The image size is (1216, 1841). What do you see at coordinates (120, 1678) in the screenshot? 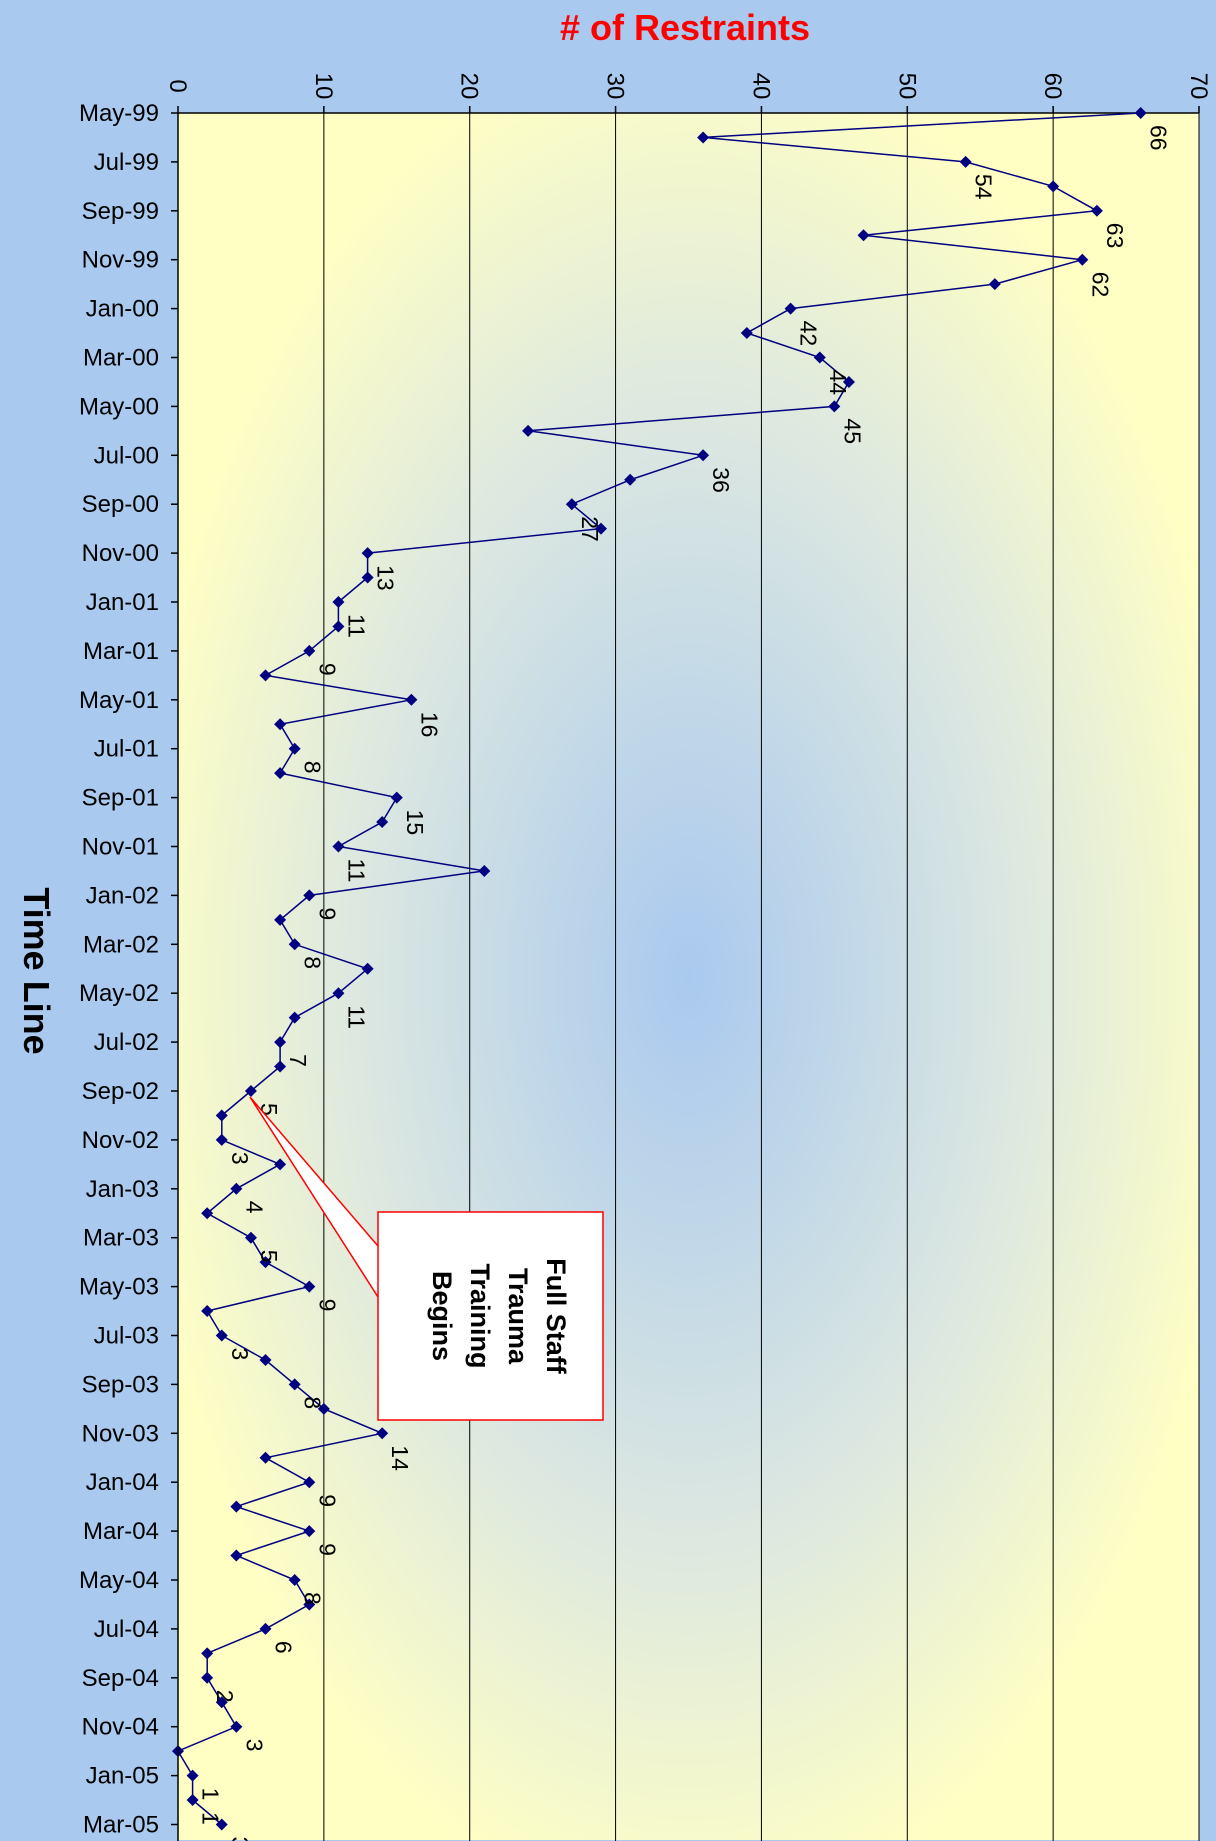
I see `category-tick-label: Sep-04` at bounding box center [120, 1678].